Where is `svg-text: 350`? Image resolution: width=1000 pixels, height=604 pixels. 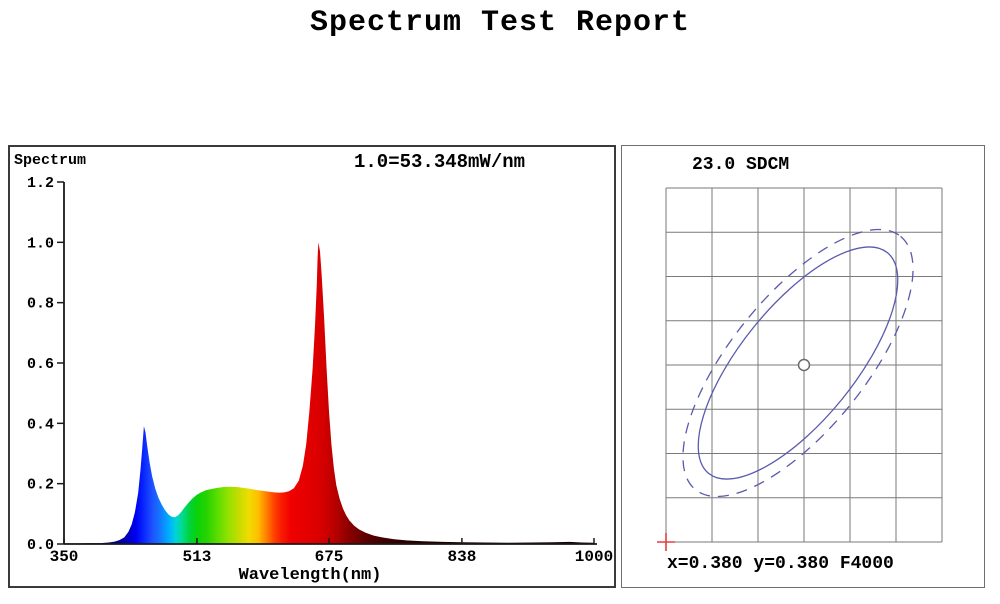
svg-text: 350 is located at coordinates (64, 557).